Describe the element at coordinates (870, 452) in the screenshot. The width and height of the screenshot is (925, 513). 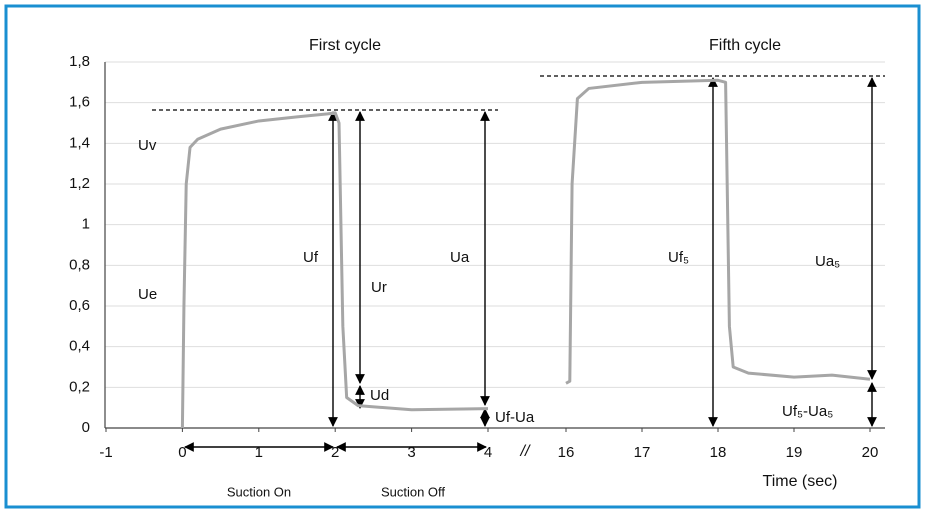
I see `x-tick-label: 20` at that location.